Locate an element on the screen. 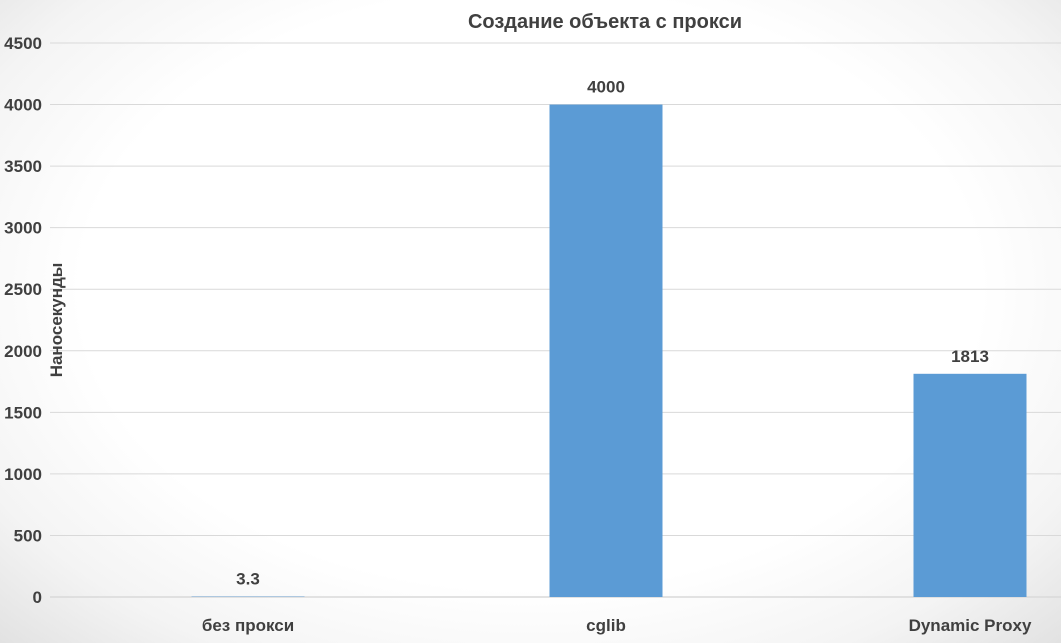  y-tick-label: 4000 is located at coordinates (23, 105).